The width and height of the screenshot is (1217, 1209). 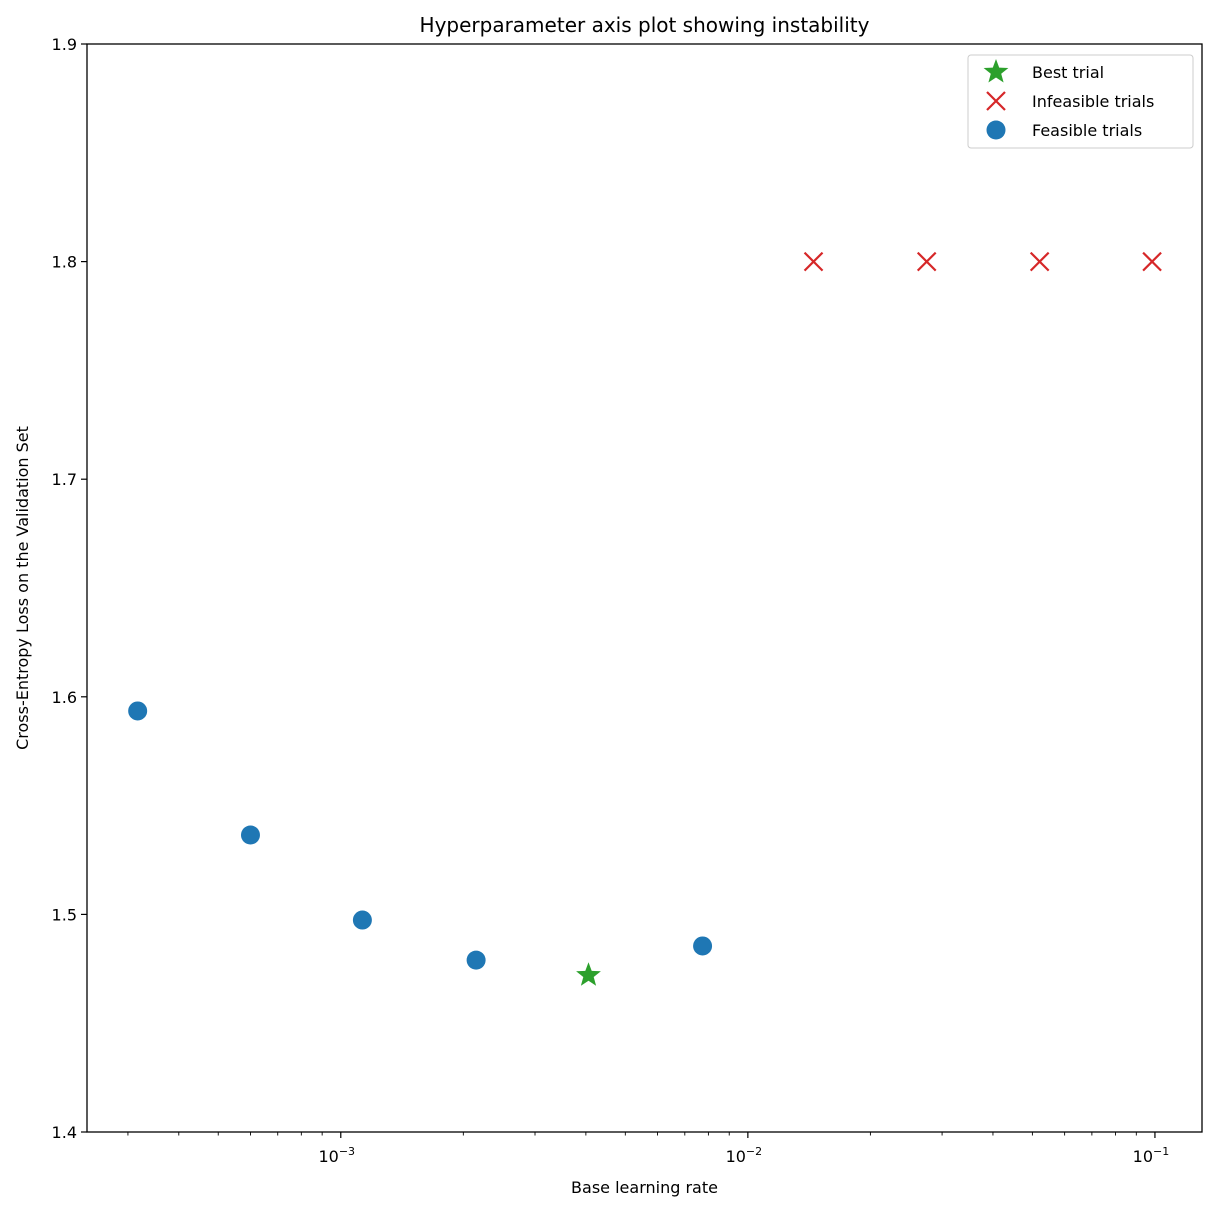 What do you see at coordinates (64, 44) in the screenshot?
I see `y-tick-label: 1.9` at bounding box center [64, 44].